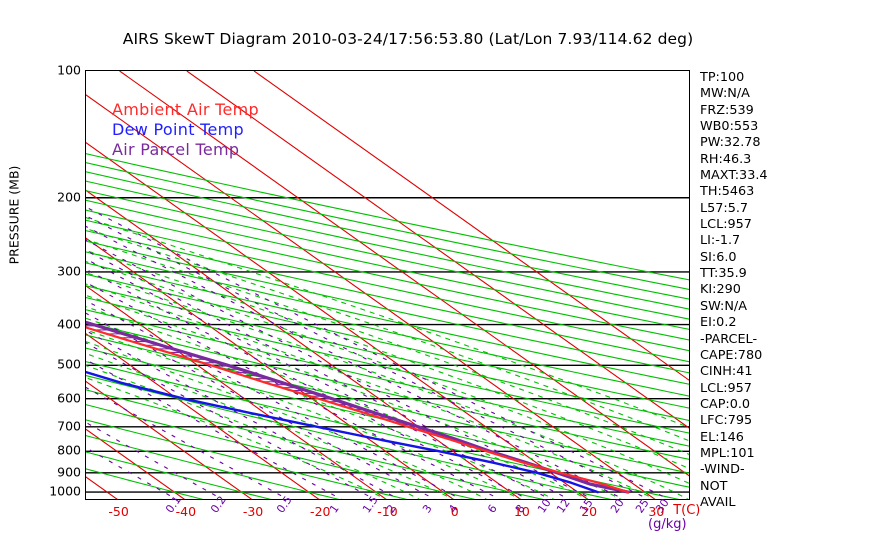  I want to click on bottom-temp-tick: 10, so click(521, 511).